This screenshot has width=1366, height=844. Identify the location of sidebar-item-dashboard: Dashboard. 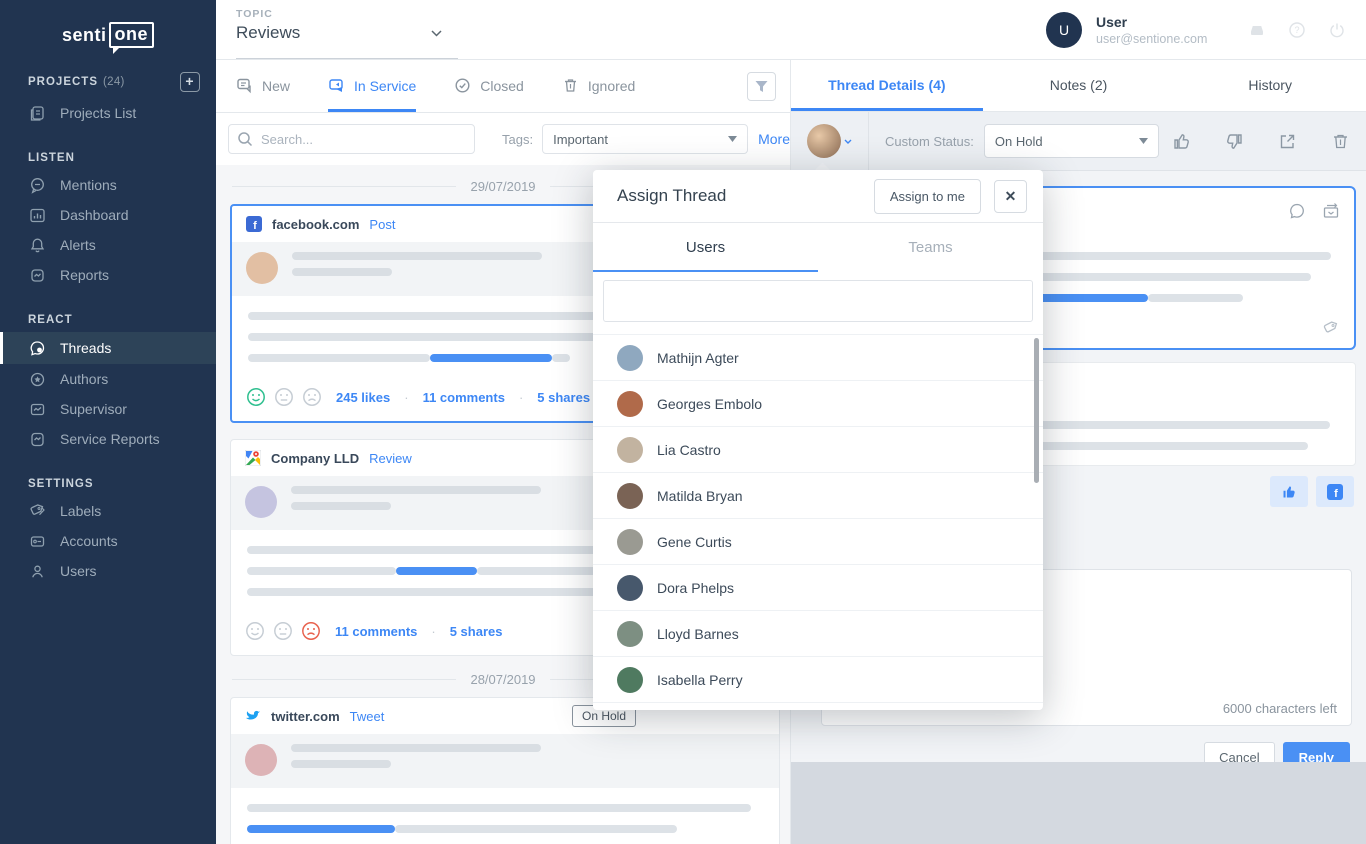
(108, 215).